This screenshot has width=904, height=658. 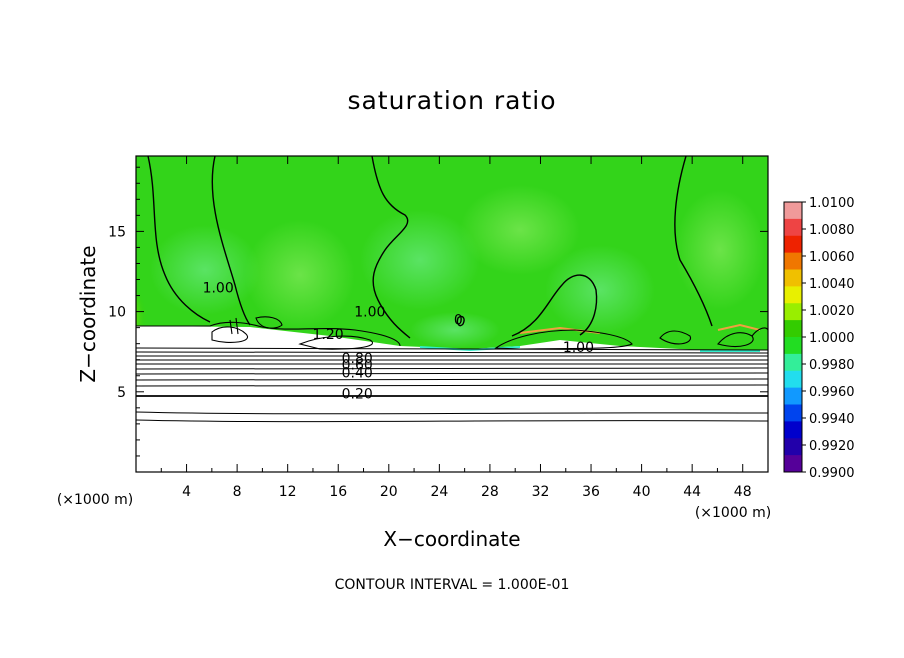 I want to click on colorbar-tick-label: 1.0040, so click(x=832, y=284).